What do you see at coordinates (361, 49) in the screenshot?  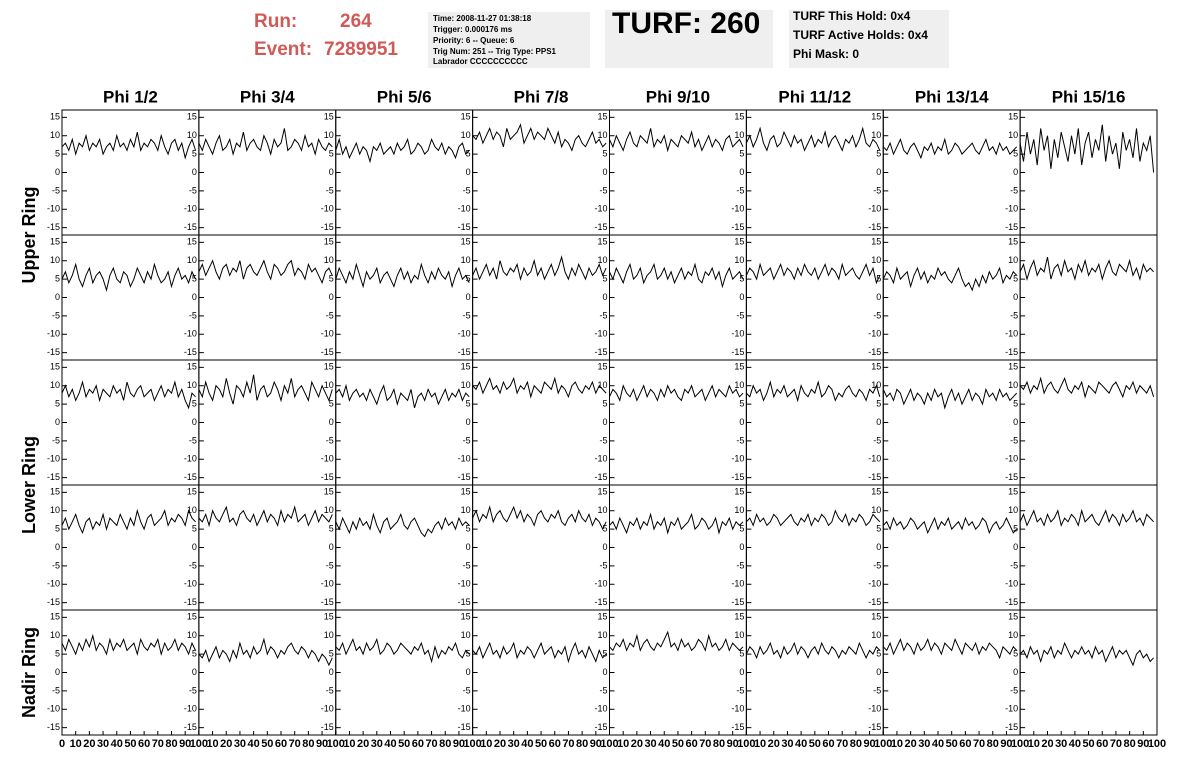 I see `event-number: 7289951` at bounding box center [361, 49].